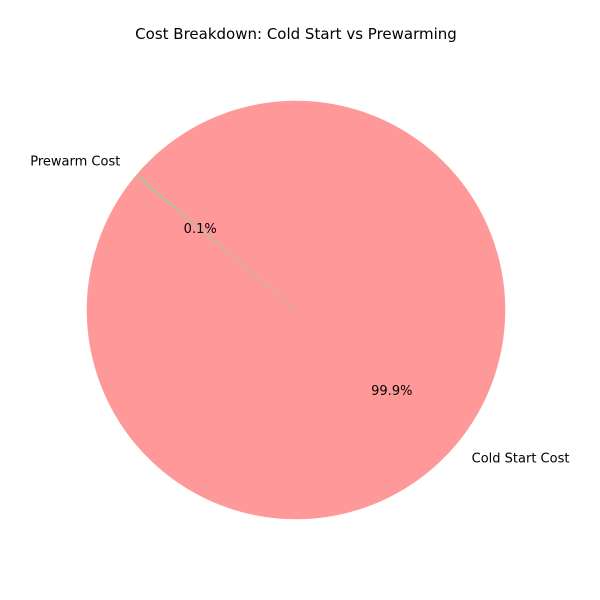 Image resolution: width=600 pixels, height=600 pixels. Describe the element at coordinates (391, 391) in the screenshot. I see `slice-percent-label: 99.9%` at that location.